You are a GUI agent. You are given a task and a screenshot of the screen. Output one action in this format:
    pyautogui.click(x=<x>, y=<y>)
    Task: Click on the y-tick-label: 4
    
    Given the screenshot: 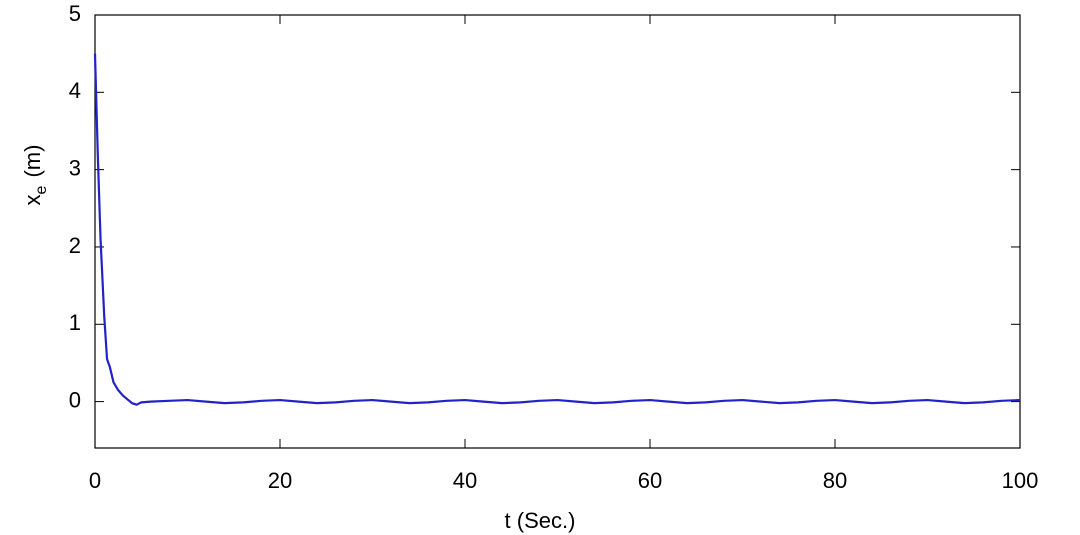 What is the action you would take?
    pyautogui.click(x=75, y=90)
    